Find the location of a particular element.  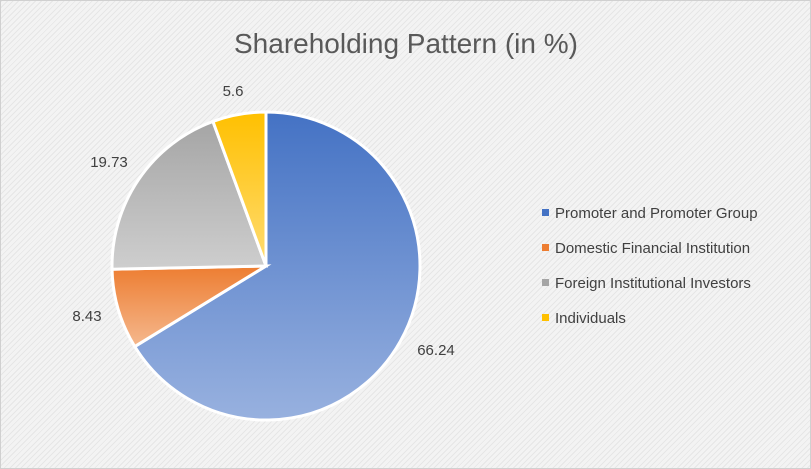

legend-item-foreign-institutional-investors: Foreign Institutional Investors is located at coordinates (646, 283).